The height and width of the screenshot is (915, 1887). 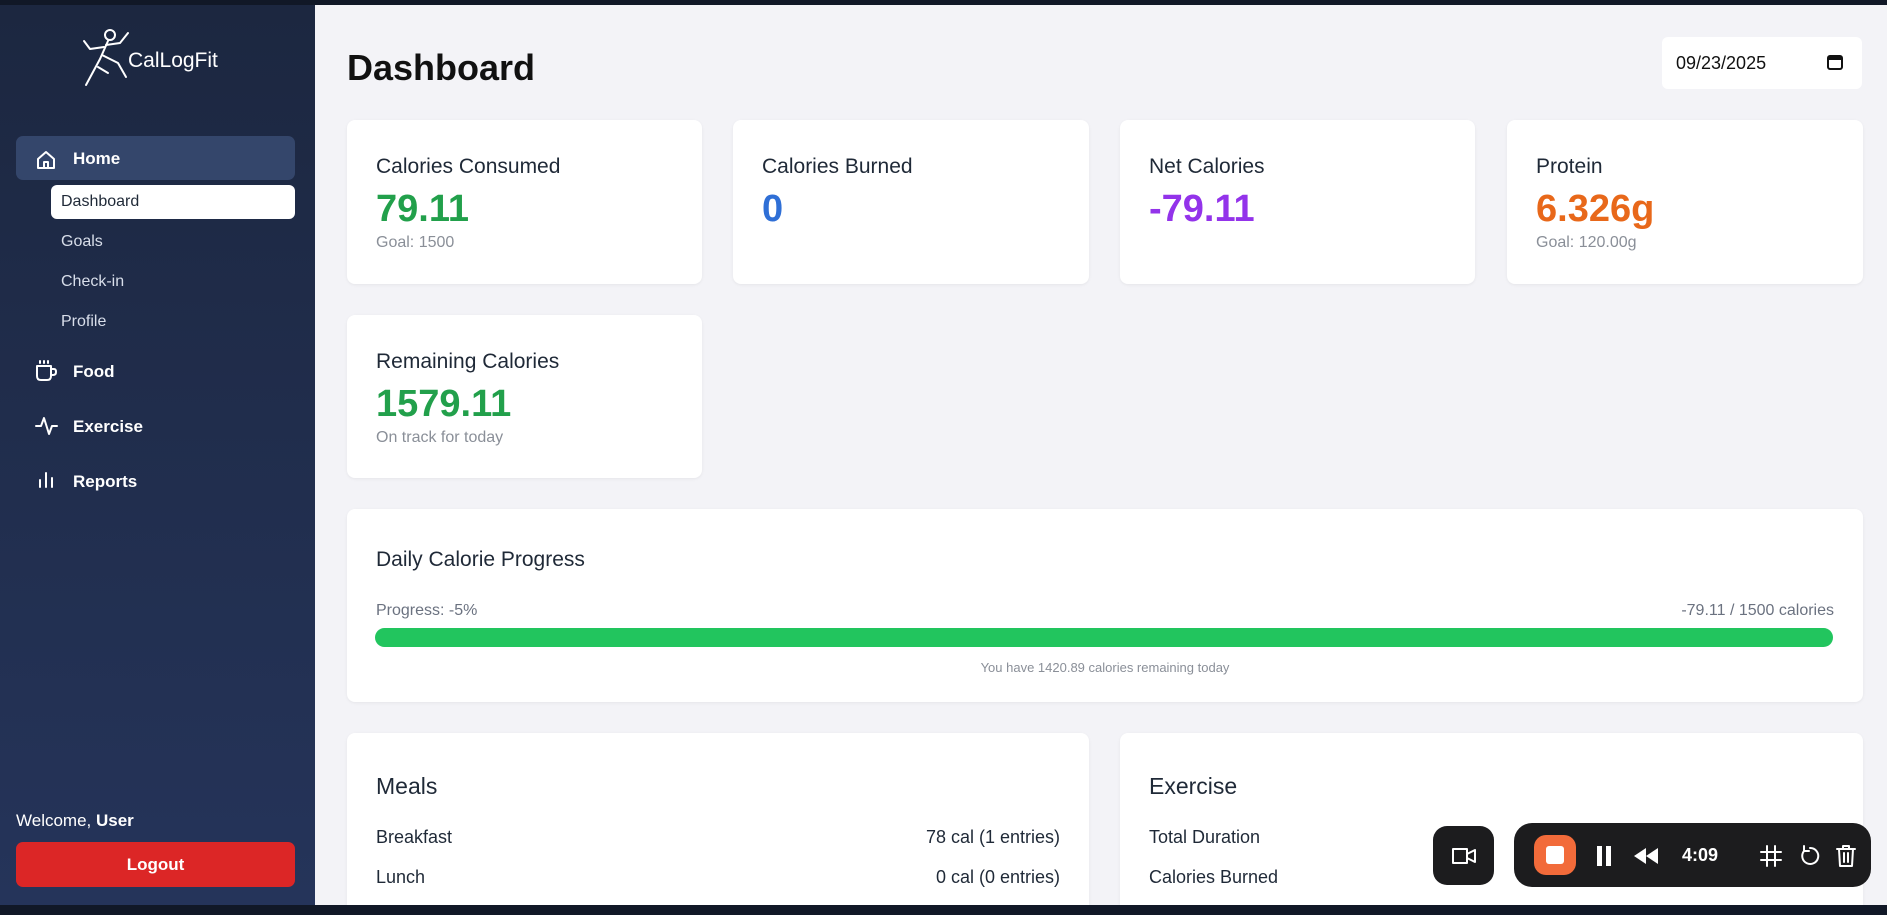 What do you see at coordinates (427, 610) in the screenshot?
I see `progress-left: Progress: -5%` at bounding box center [427, 610].